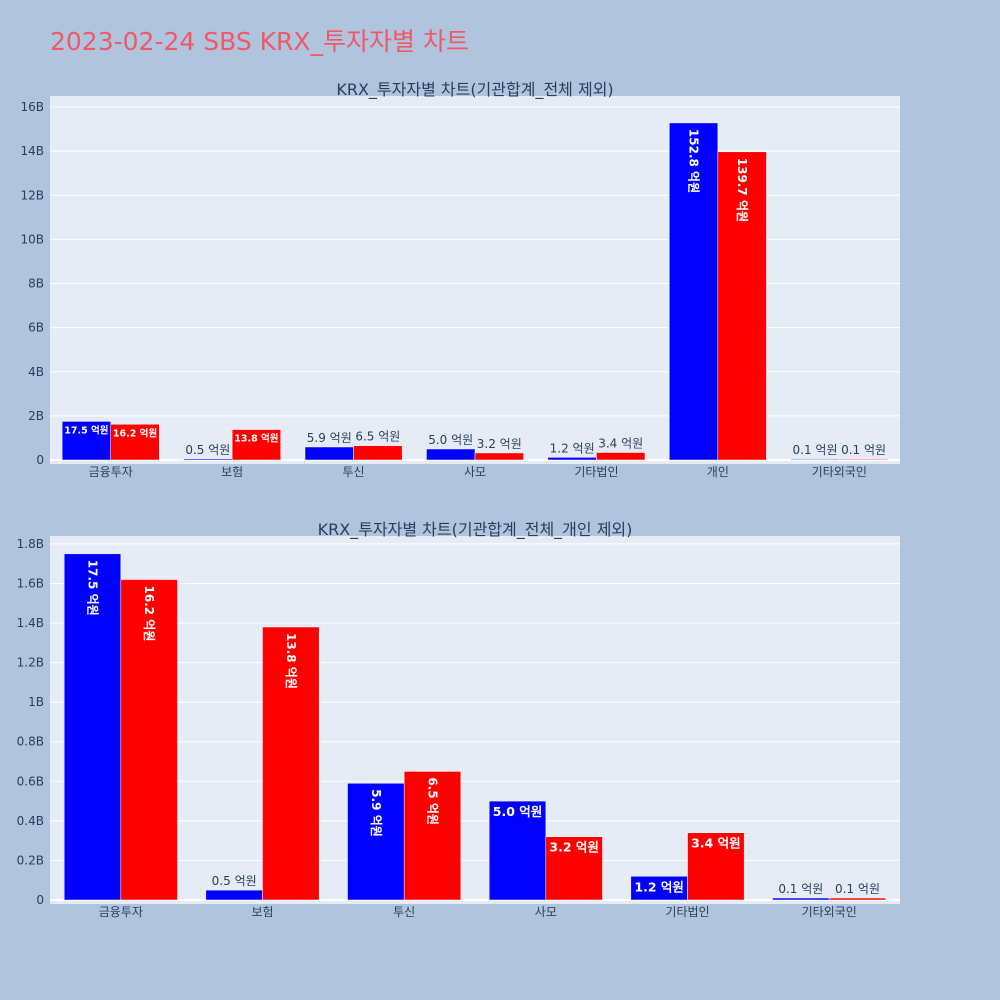 Image resolution: width=1000 pixels, height=1000 pixels. Describe the element at coordinates (36, 702) in the screenshot. I see `y-tick-label: 1B` at that location.